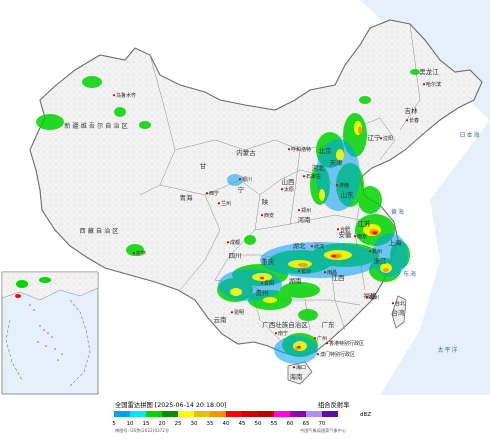 This screenshot has width=490, height=439. What do you see at coordinates (221, 319) in the screenshot?
I see `province-label: 云南` at bounding box center [221, 319].